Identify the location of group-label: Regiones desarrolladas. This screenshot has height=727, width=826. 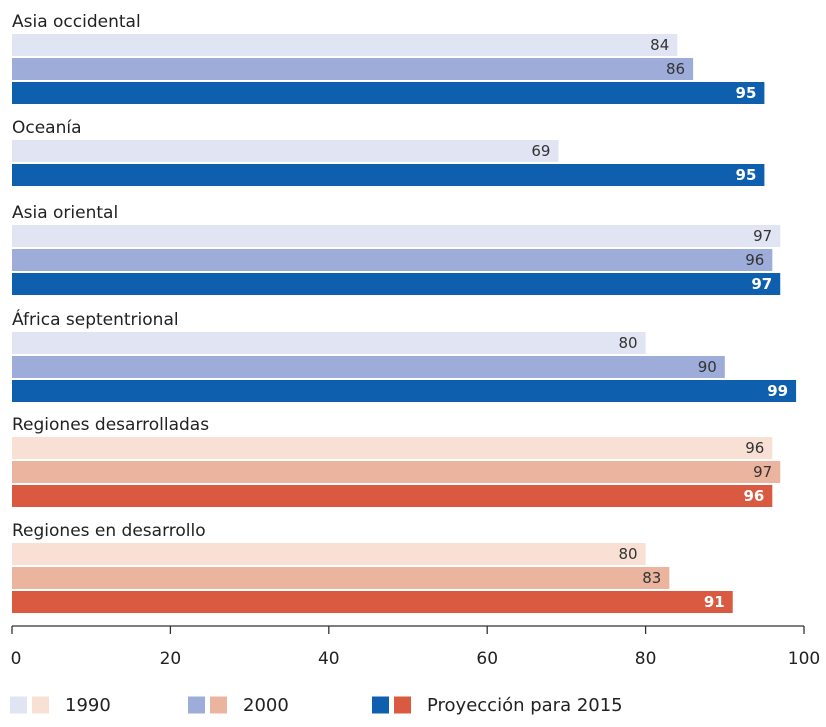
(110, 425).